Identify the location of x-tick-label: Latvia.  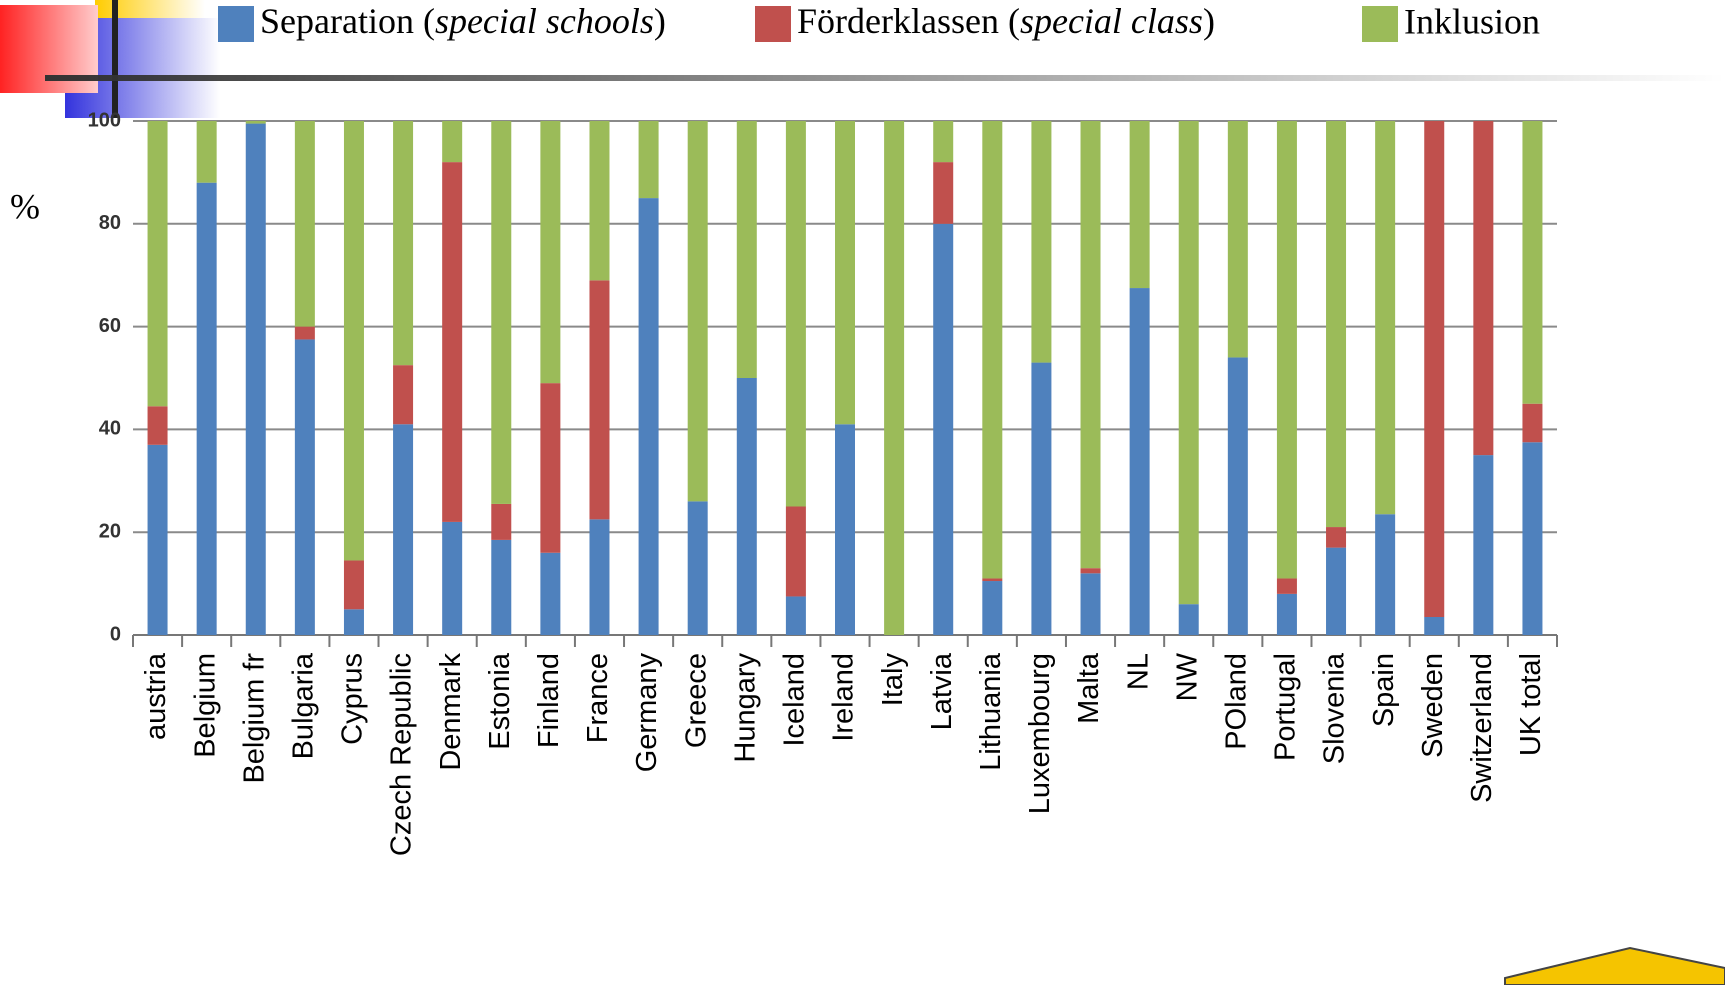
(942, 691).